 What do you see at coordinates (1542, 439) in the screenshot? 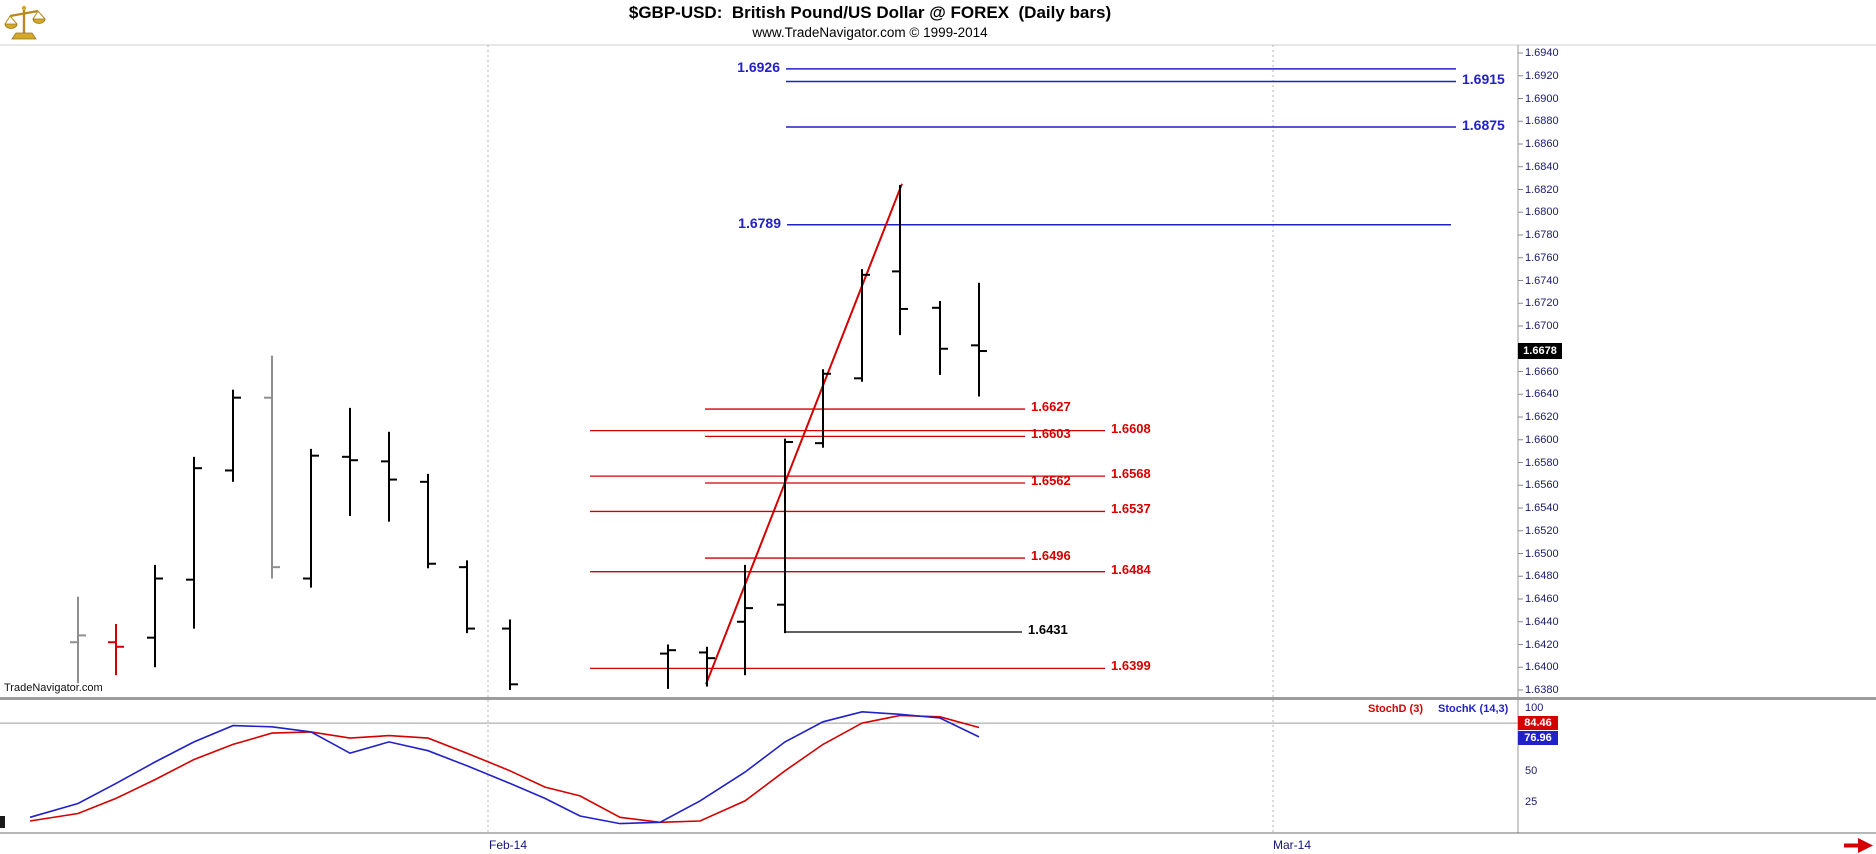
I see `price-axis-label: 1.6600` at bounding box center [1542, 439].